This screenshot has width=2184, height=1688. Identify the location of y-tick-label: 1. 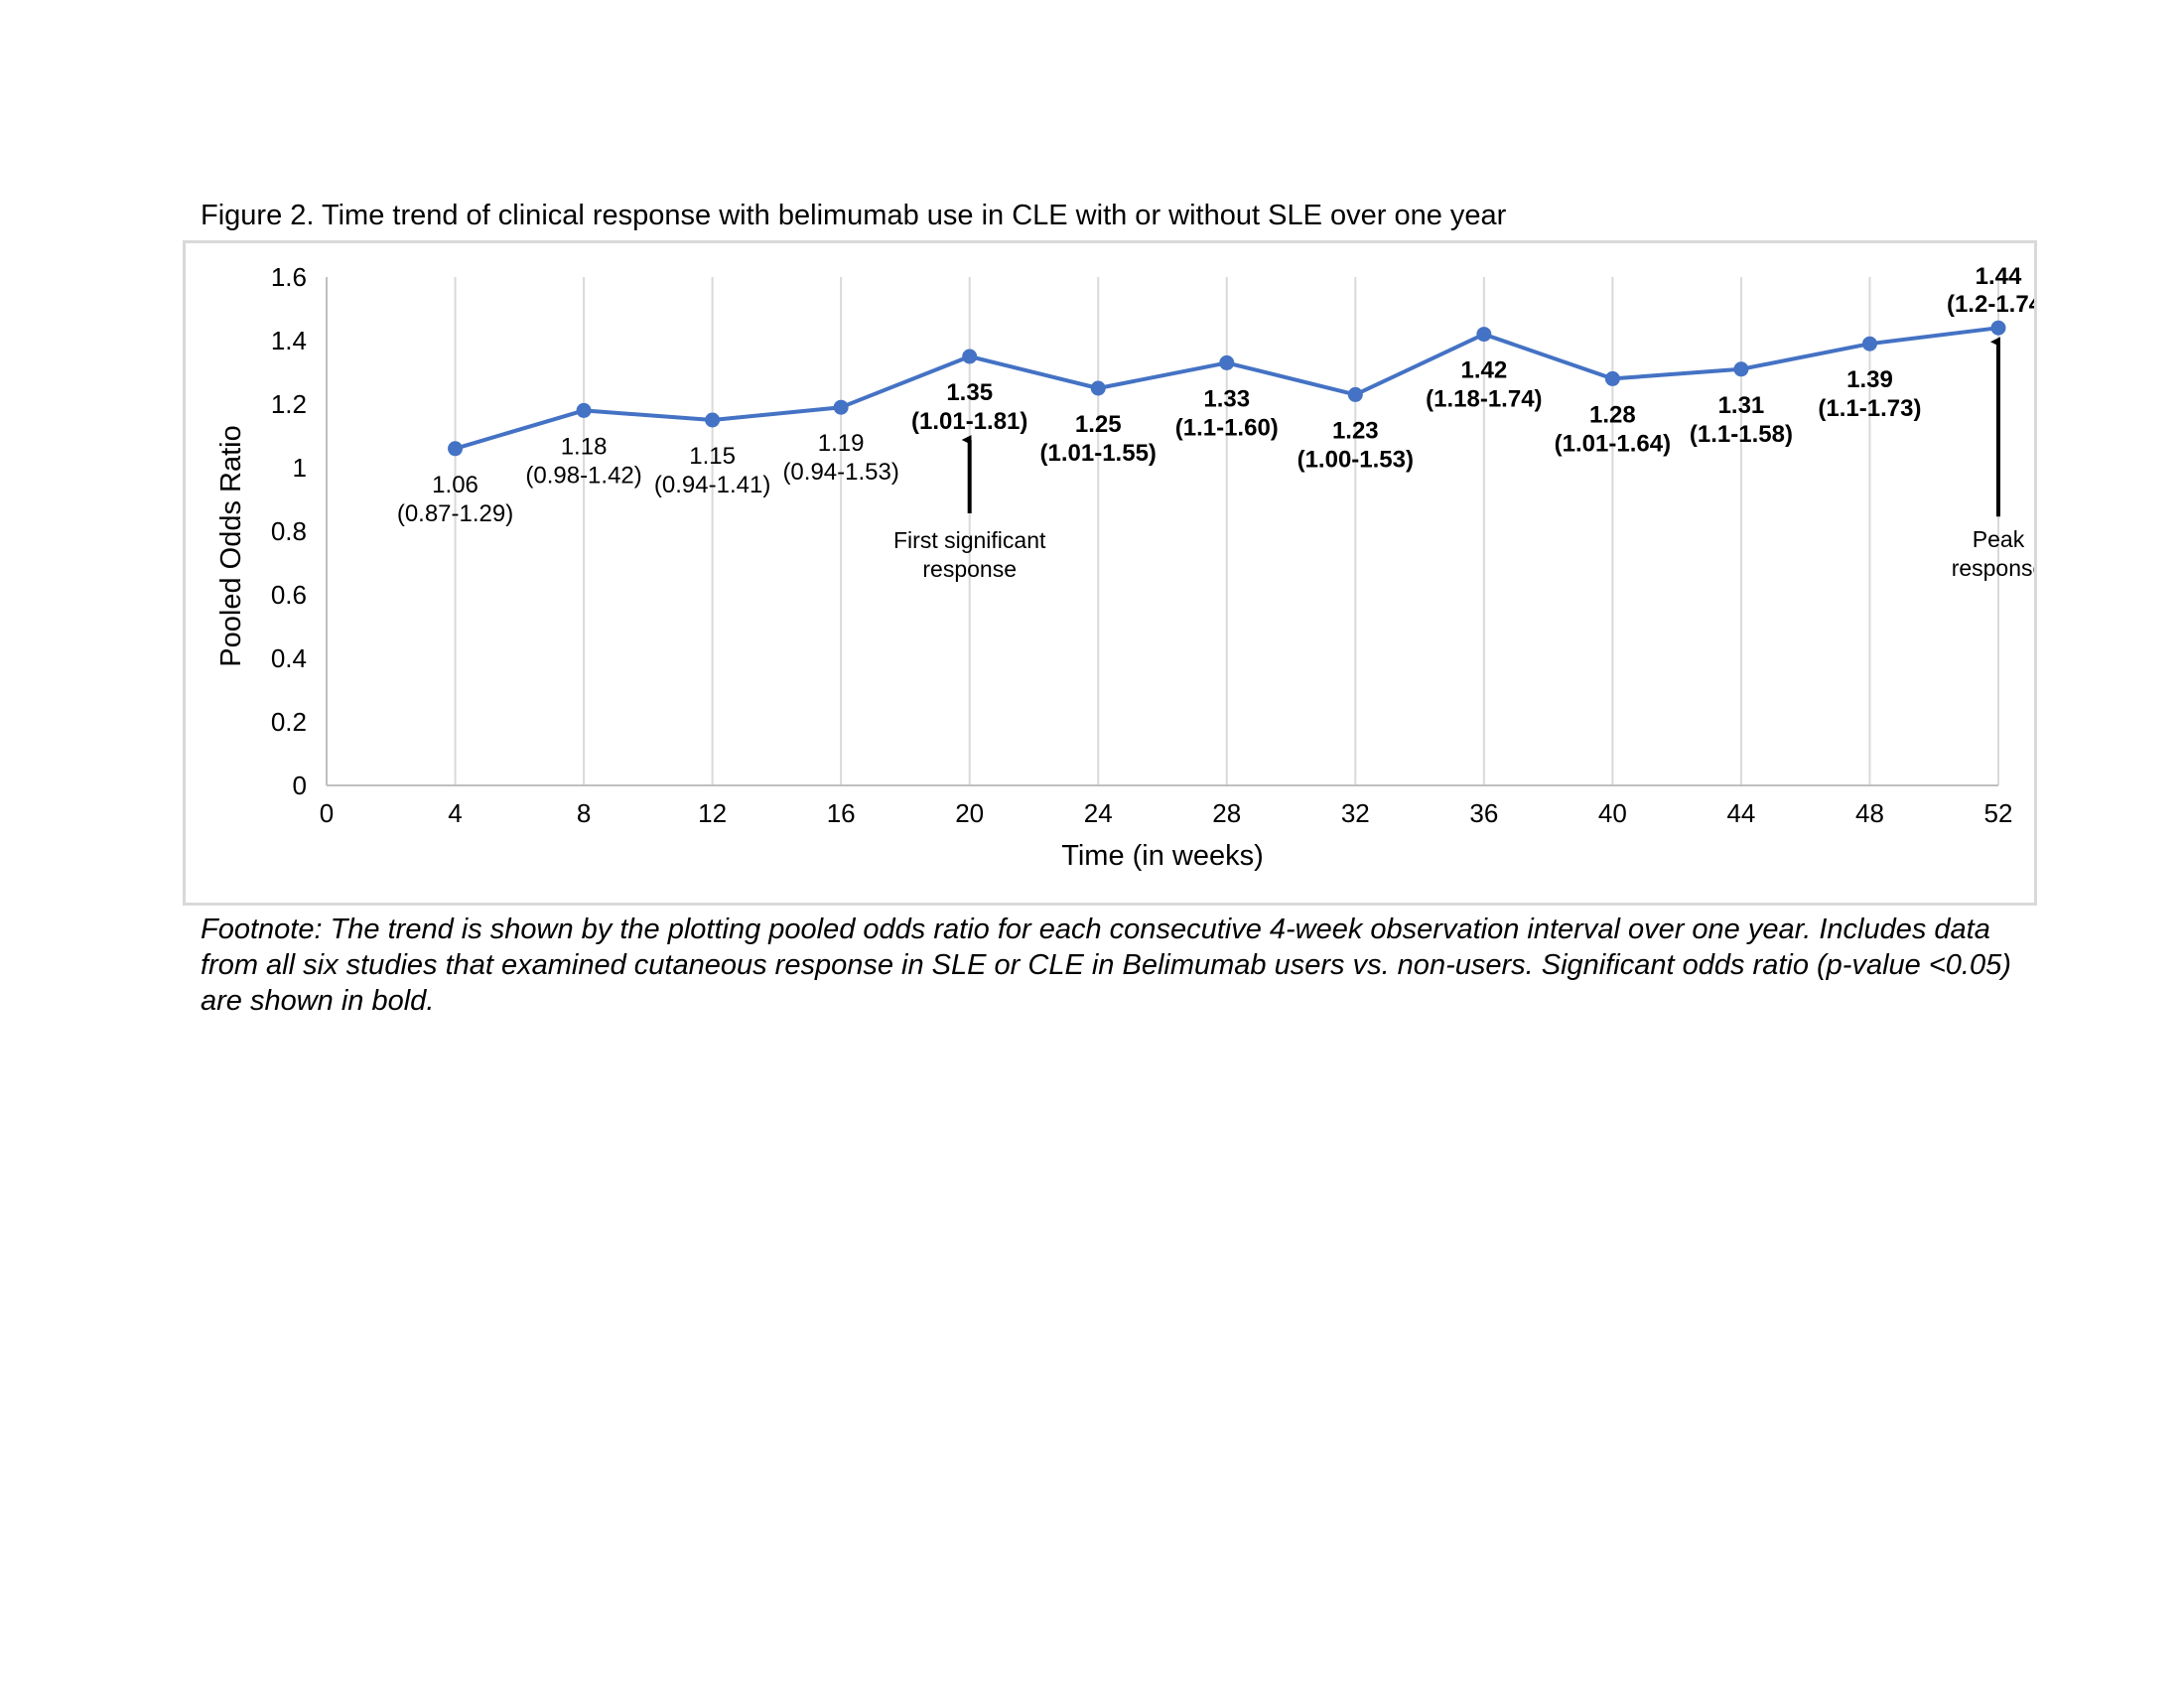
(300, 468).